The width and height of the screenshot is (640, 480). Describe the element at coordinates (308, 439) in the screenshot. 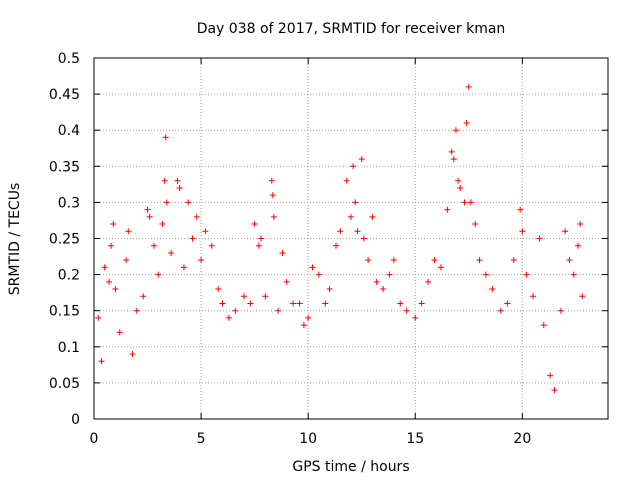

I see `x-tick-label: 10` at that location.